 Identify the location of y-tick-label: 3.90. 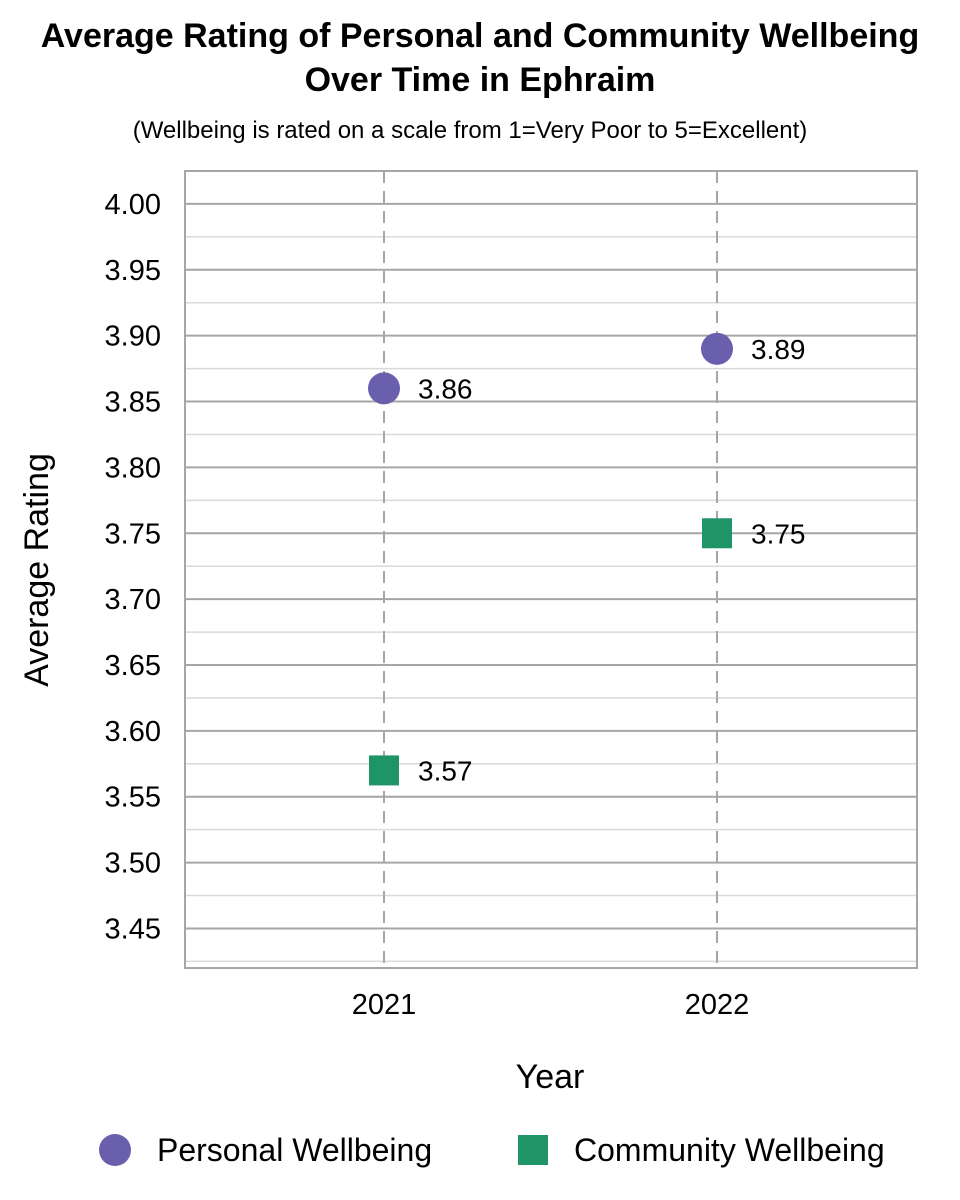
(133, 337).